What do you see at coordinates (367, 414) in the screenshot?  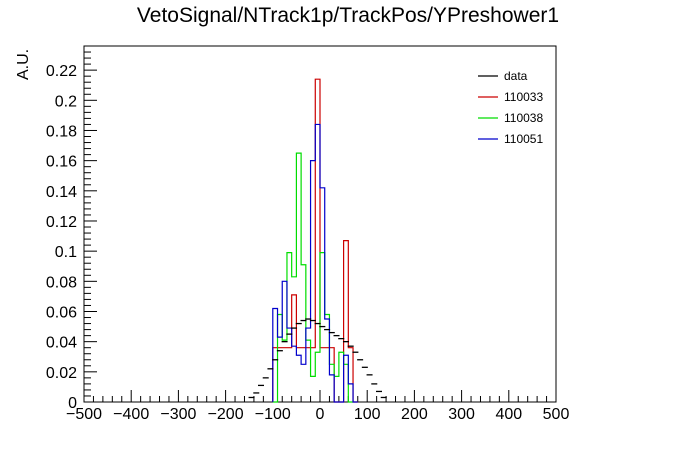 I see `x-tick-label: 100` at bounding box center [367, 414].